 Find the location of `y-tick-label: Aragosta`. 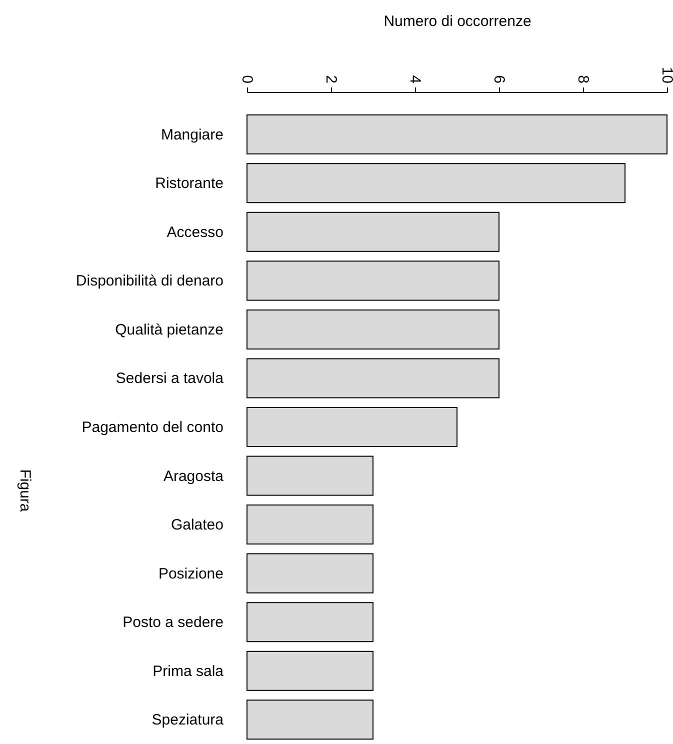

y-tick-label: Aragosta is located at coordinates (193, 476).